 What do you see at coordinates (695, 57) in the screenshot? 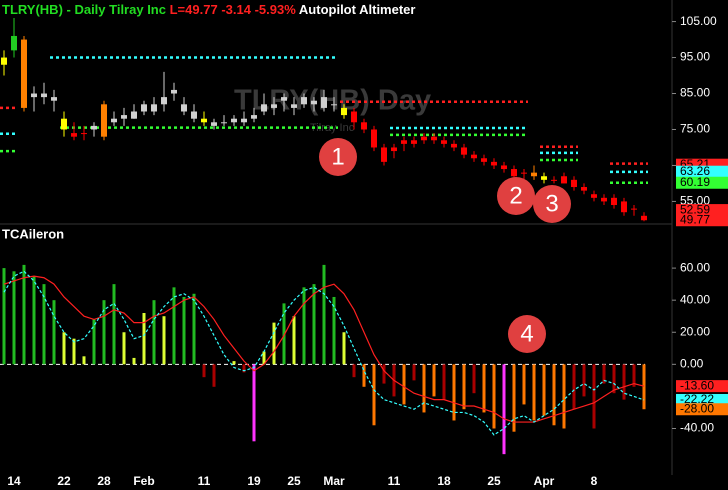
I see `y-tick-label: 95.00` at bounding box center [695, 57].